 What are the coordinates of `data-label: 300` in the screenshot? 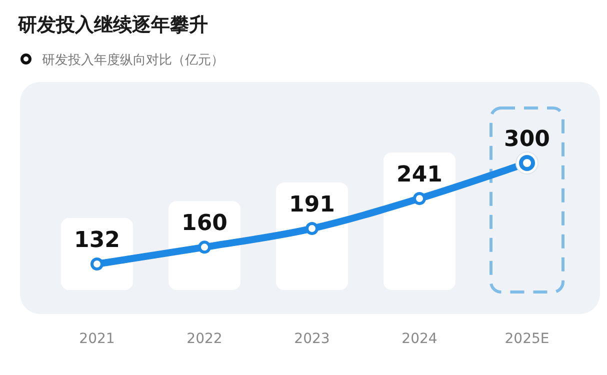 It's located at (527, 139).